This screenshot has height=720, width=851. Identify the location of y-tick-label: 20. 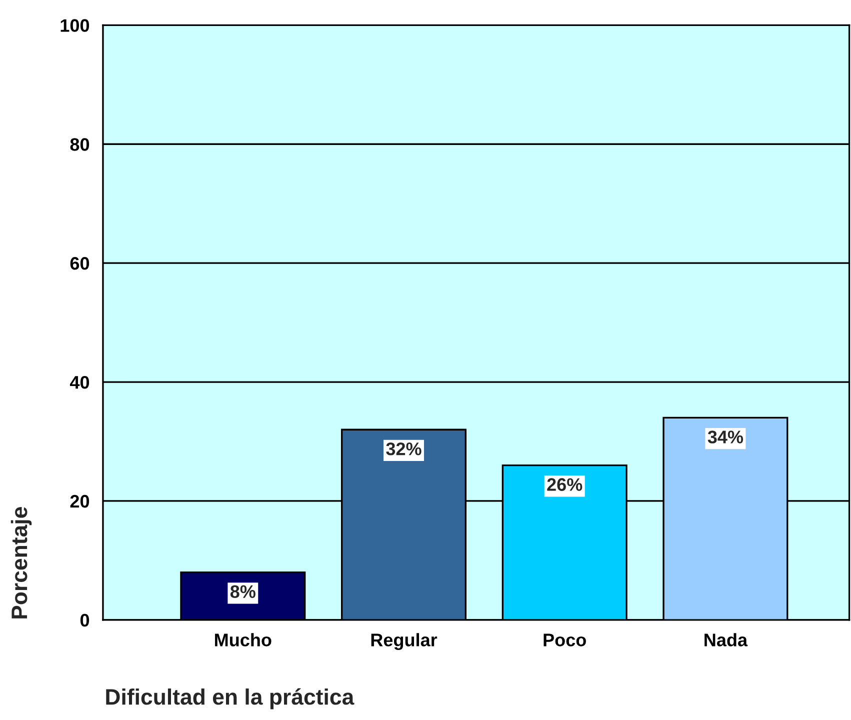
(80, 501).